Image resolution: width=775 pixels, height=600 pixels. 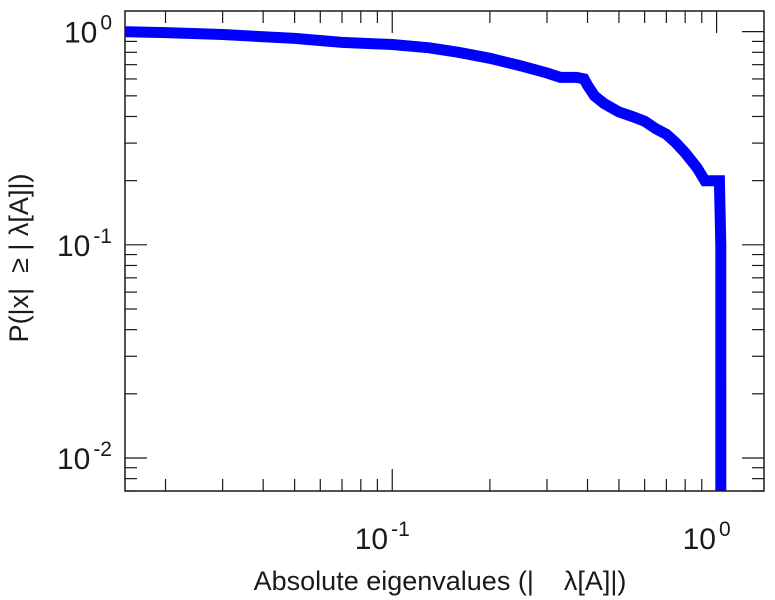 I want to click on y-tick-label: 10 -2, so click(x=84, y=457).